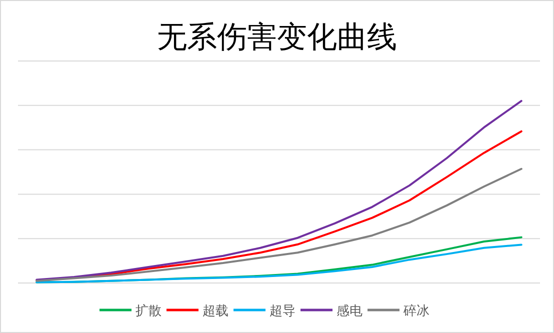 This screenshot has height=333, width=554. Describe the element at coordinates (215, 311) in the screenshot. I see `legend-label: 超载` at that location.